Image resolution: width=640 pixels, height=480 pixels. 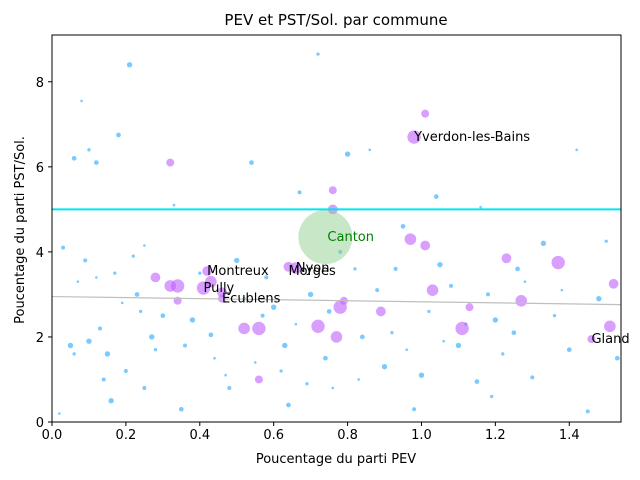 I want to click on annotation-label: Gland, so click(x=610, y=339).